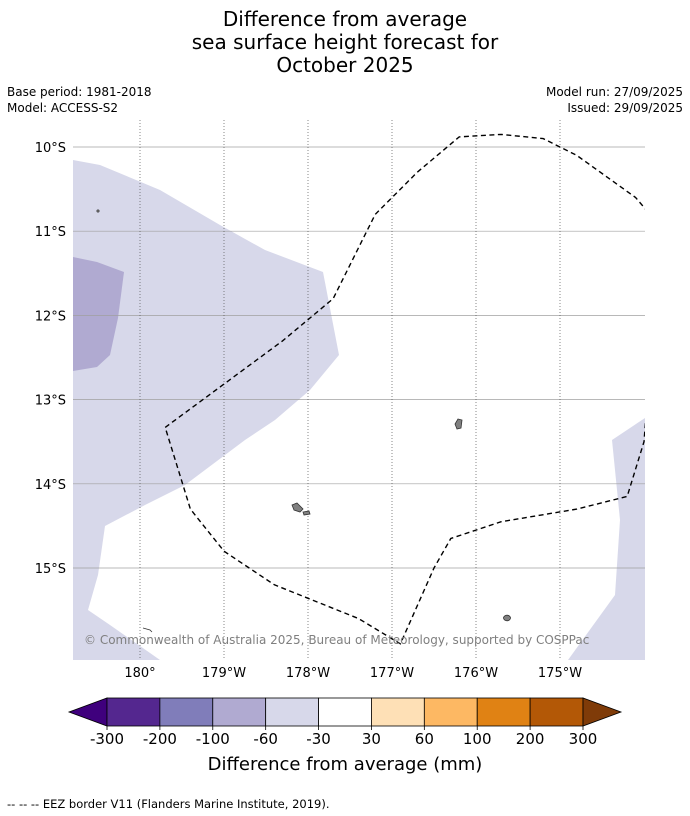 The width and height of the screenshot is (690, 816). What do you see at coordinates (392, 673) in the screenshot?
I see `longitude-tick-label: 177°W` at bounding box center [392, 673].